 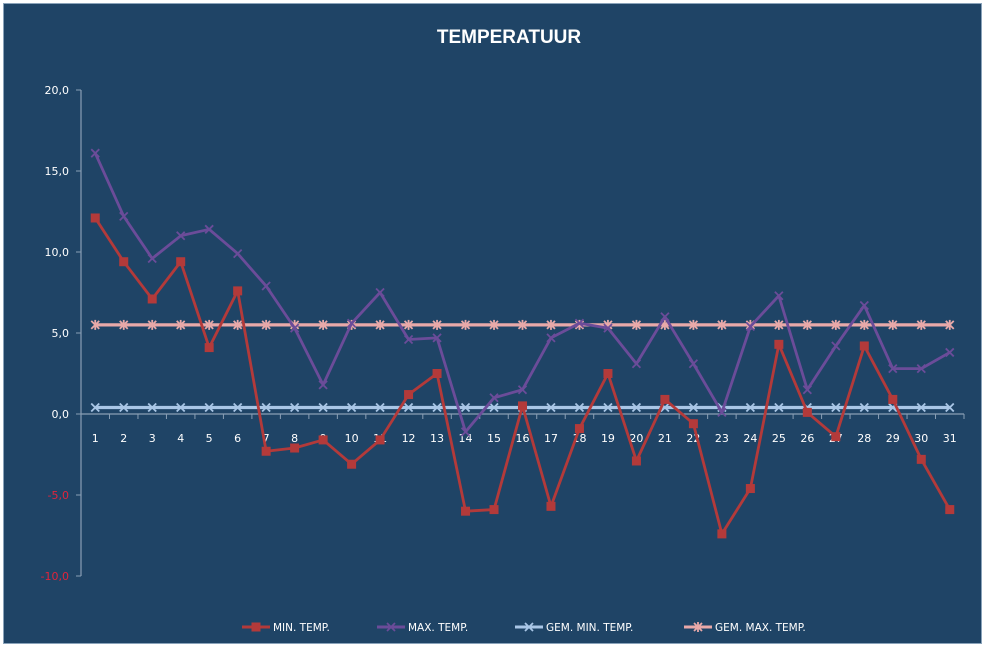 What do you see at coordinates (237, 438) in the screenshot?
I see `x-tick-label: 6` at bounding box center [237, 438].